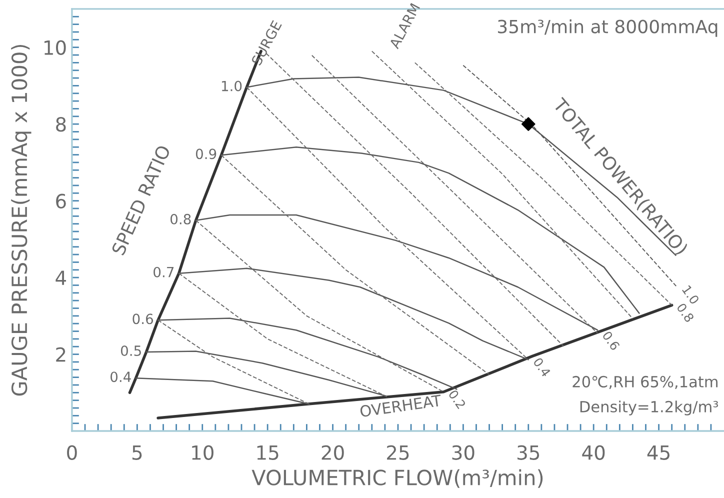 The width and height of the screenshot is (724, 498). What do you see at coordinates (397, 478) in the screenshot?
I see `x-axis-title: VOLUMETRIC FLOW(m³/min)` at bounding box center [397, 478].